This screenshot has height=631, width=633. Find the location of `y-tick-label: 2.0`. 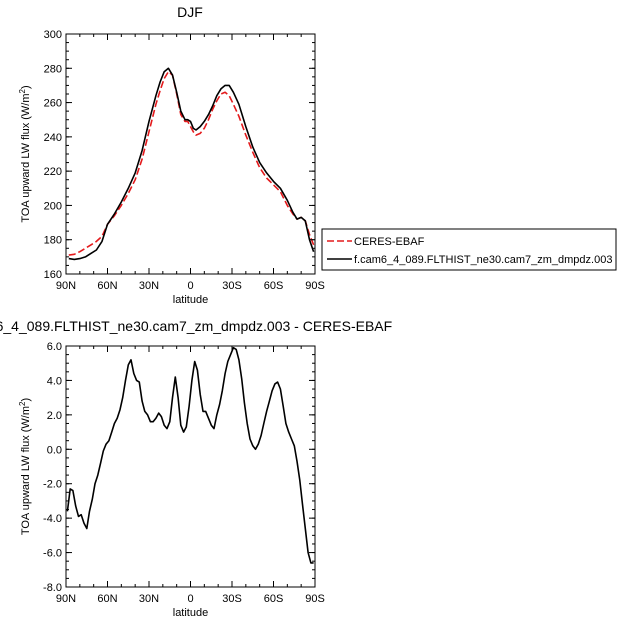

y-tick-label: 2.0 is located at coordinates (54, 416).